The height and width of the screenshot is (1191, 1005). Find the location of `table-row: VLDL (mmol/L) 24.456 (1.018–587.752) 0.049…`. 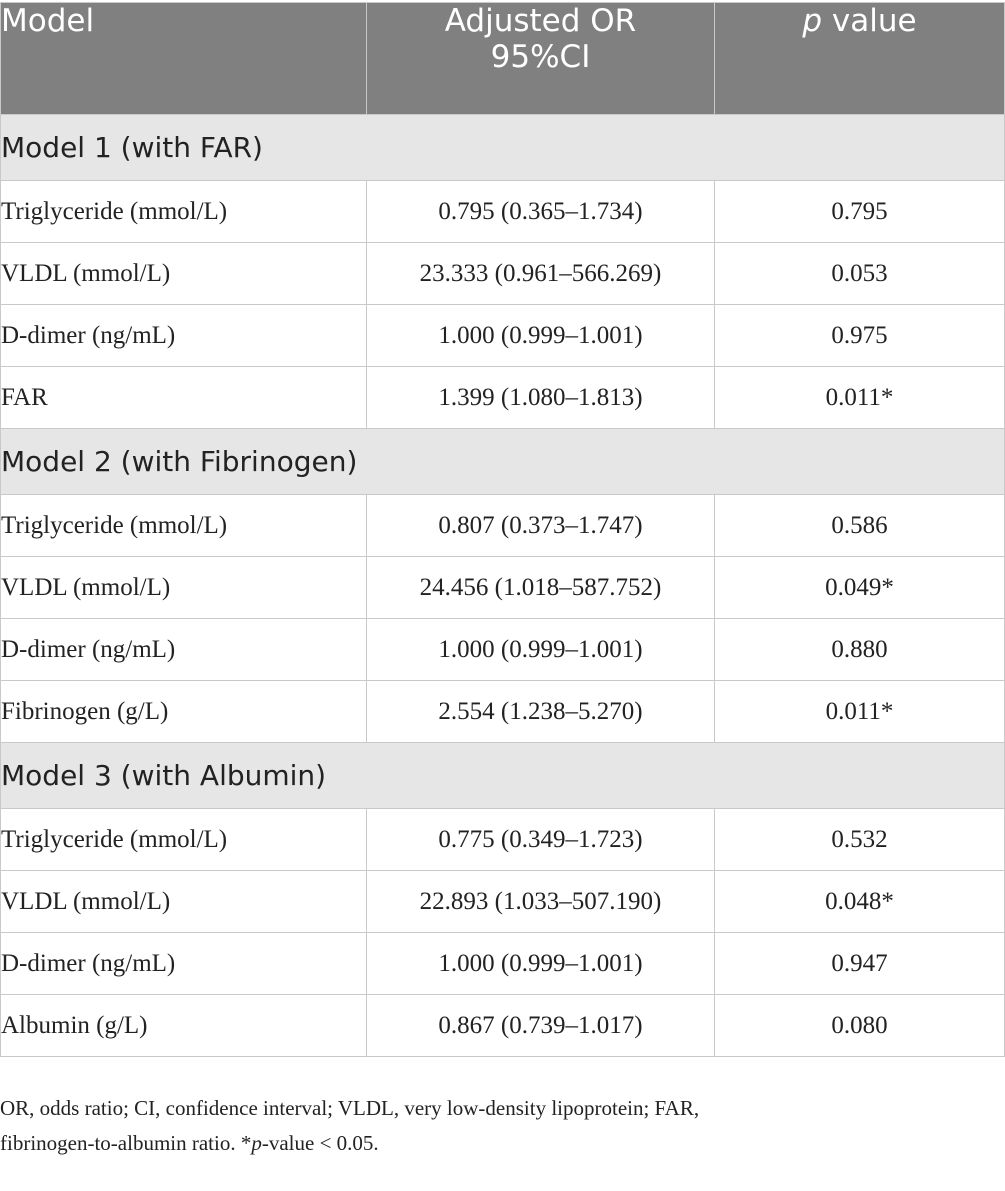

table-row: VLDL (mmol/L) 24.456 (1.018–587.752) 0.049… is located at coordinates (502, 587).